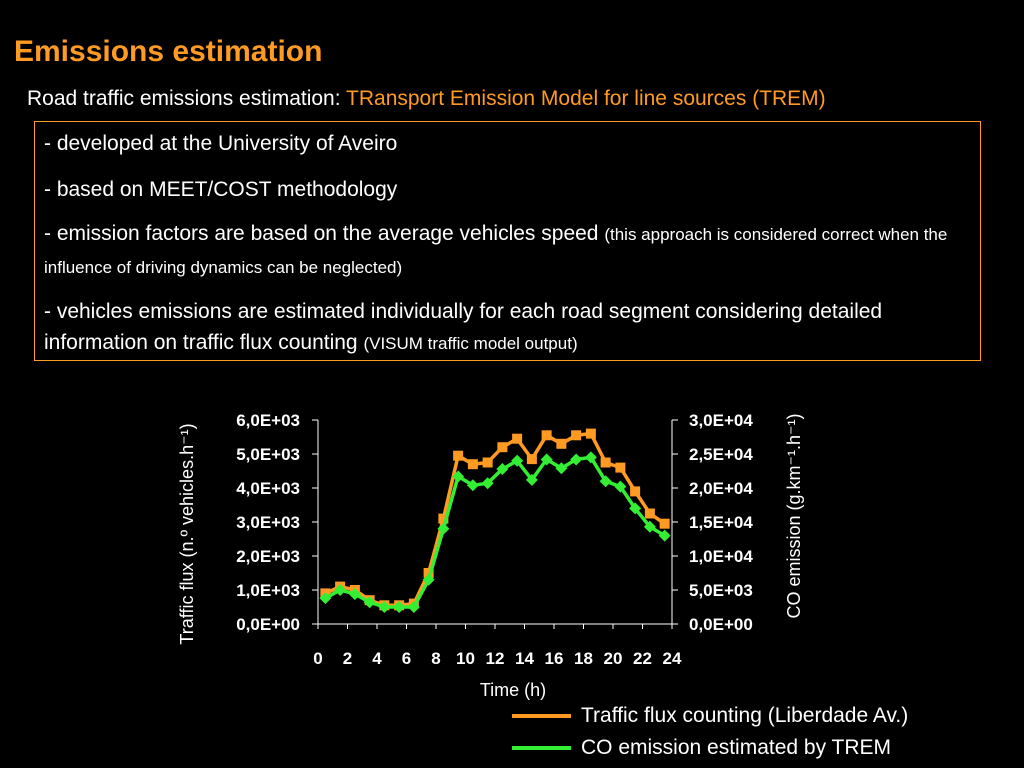 The image size is (1024, 768). What do you see at coordinates (317, 658) in the screenshot?
I see `x-tick-label: 0` at bounding box center [317, 658].